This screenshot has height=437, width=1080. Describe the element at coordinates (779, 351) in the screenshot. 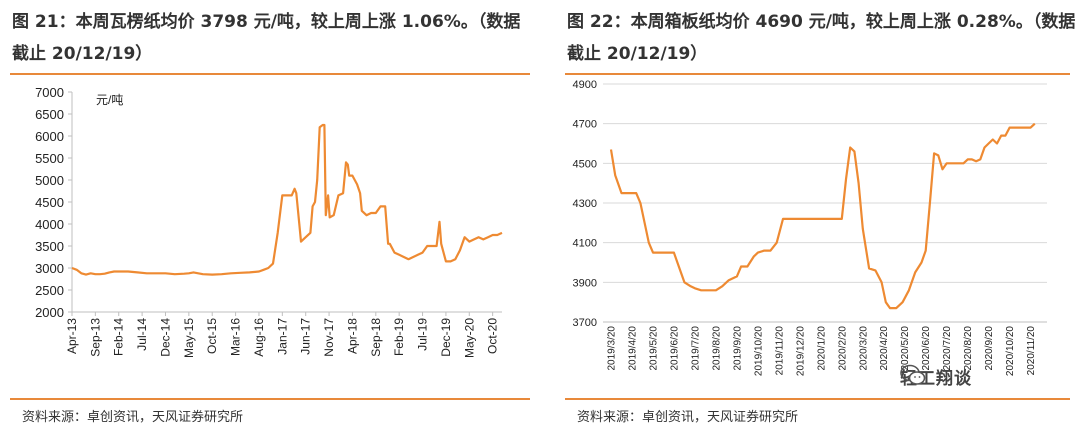

I see `x-tick-label: 2019/11/20` at that location.